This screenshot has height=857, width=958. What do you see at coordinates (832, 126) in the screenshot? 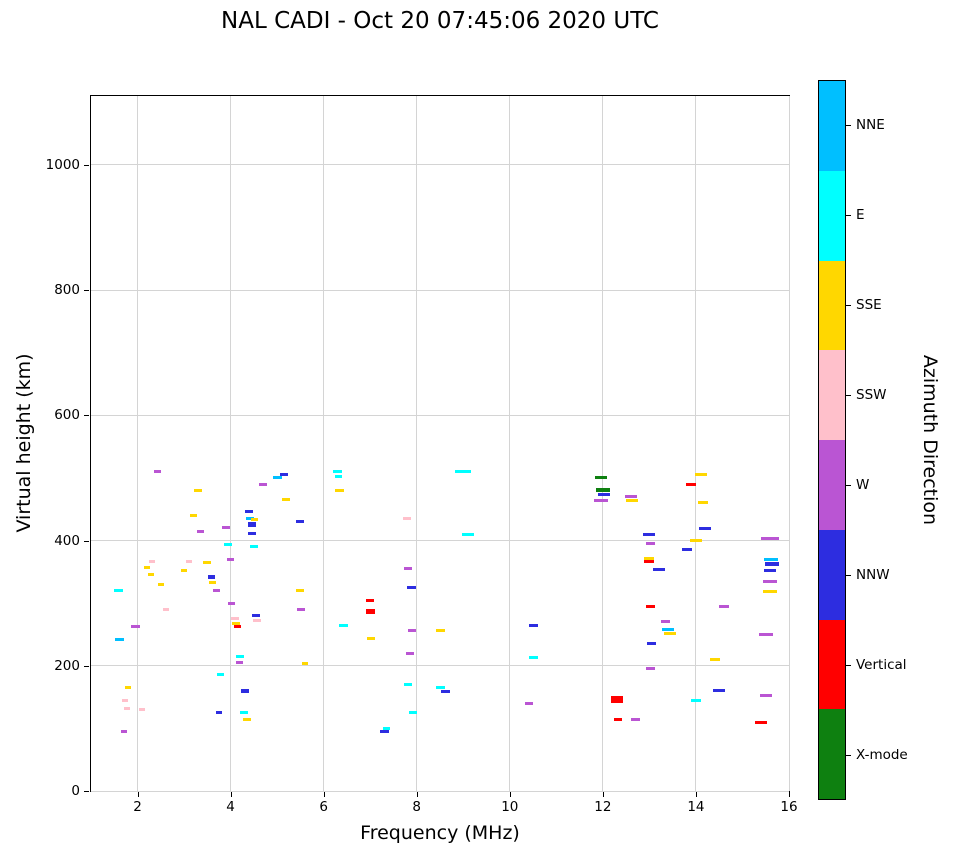
I see `colorbar-segment-nne` at bounding box center [832, 126].